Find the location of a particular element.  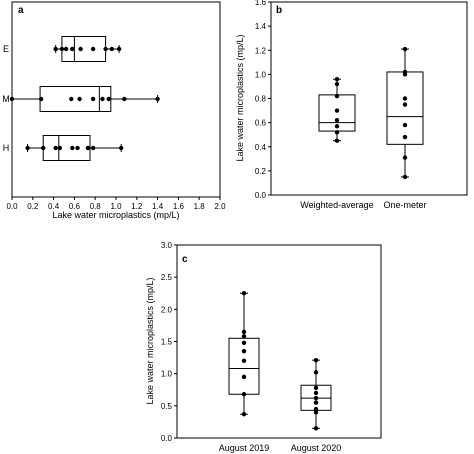

x-tick-label: 1.4 is located at coordinates (158, 206).